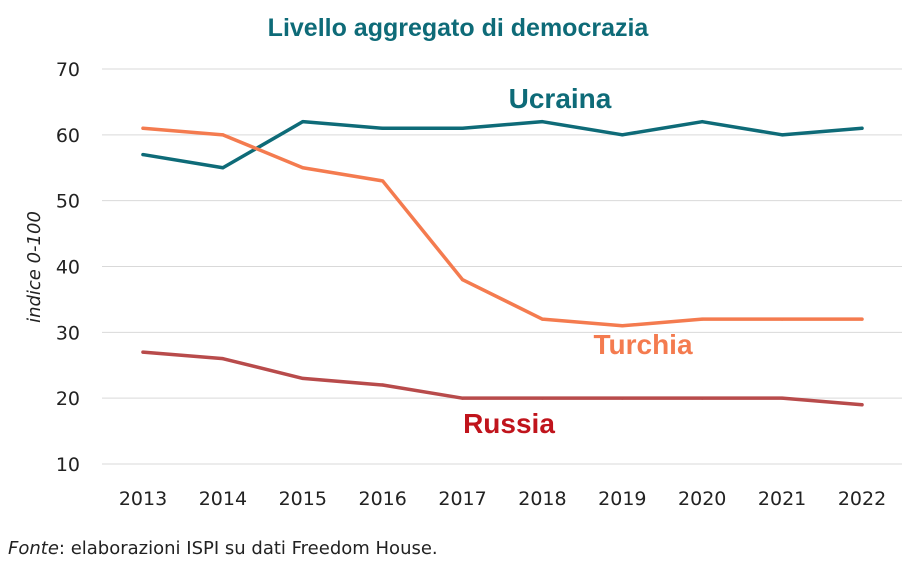  What do you see at coordinates (502, 499) in the screenshot?
I see `x-axis-ticks: 2013 2014 2015 2016 2017 2018 2019 2020 2021 2022` at bounding box center [502, 499].